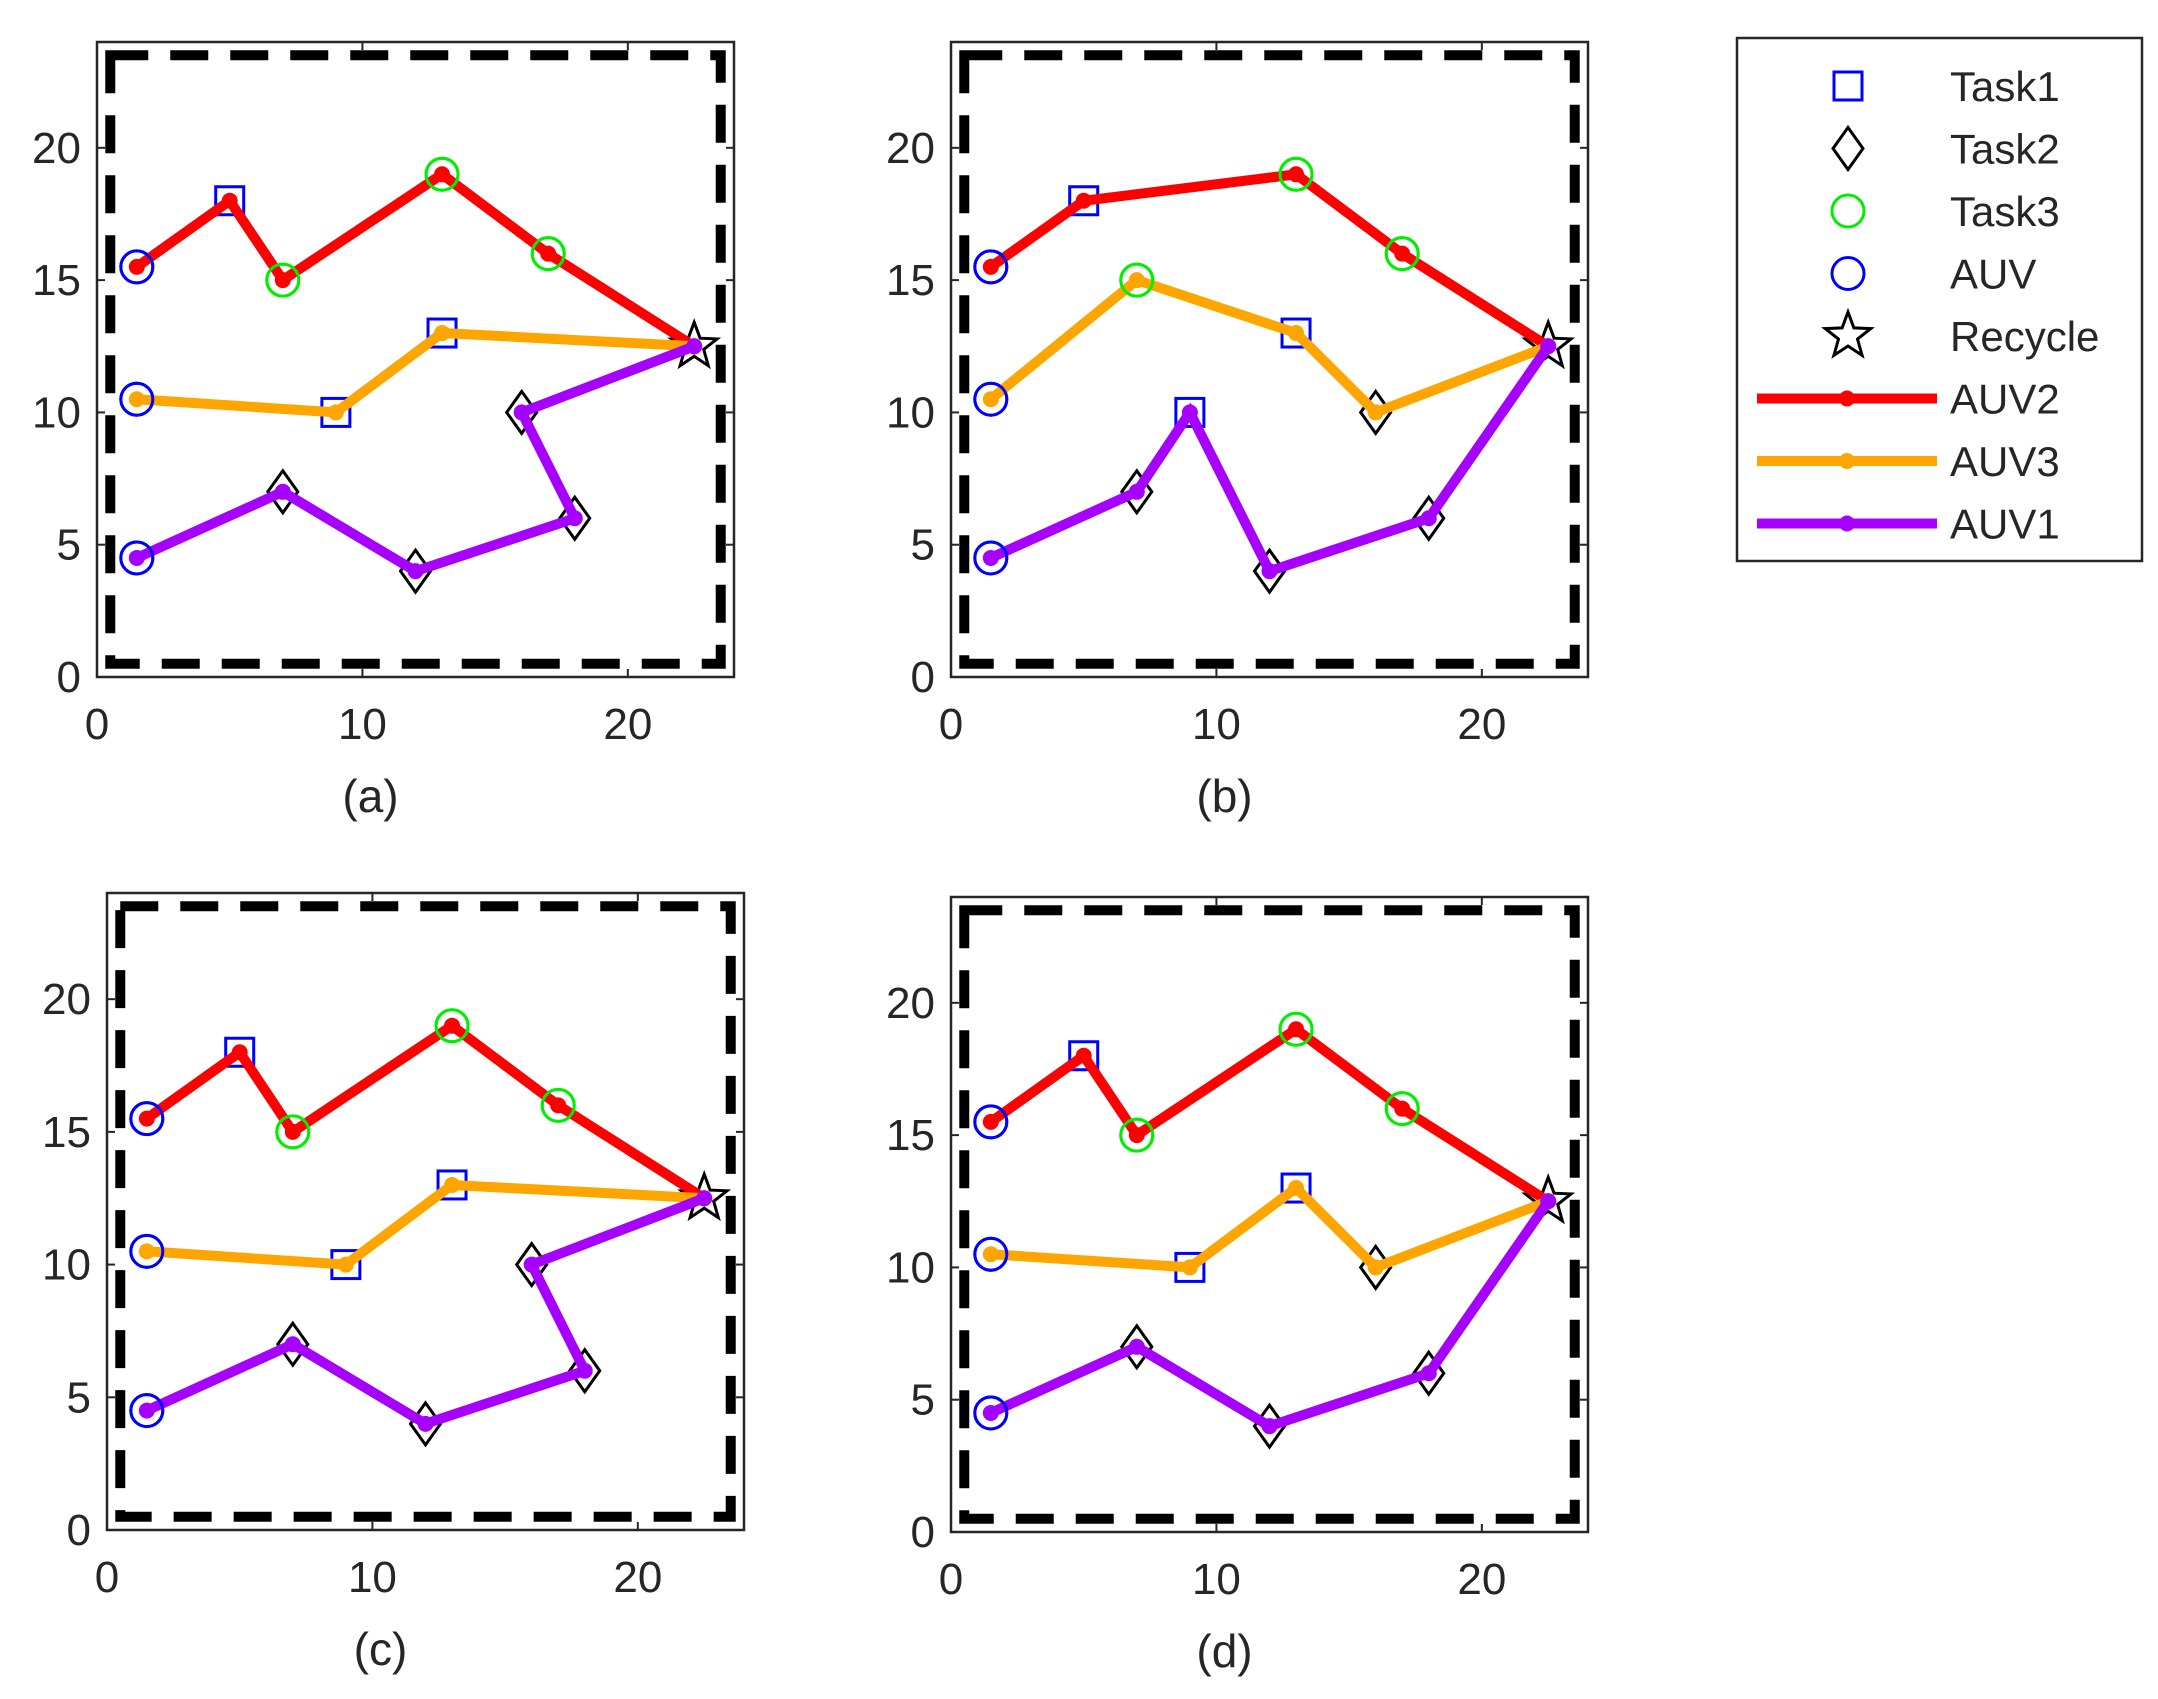 The image size is (2158, 1699). What do you see at coordinates (1224, 796) in the screenshot?
I see `panel-label: (b)` at bounding box center [1224, 796].